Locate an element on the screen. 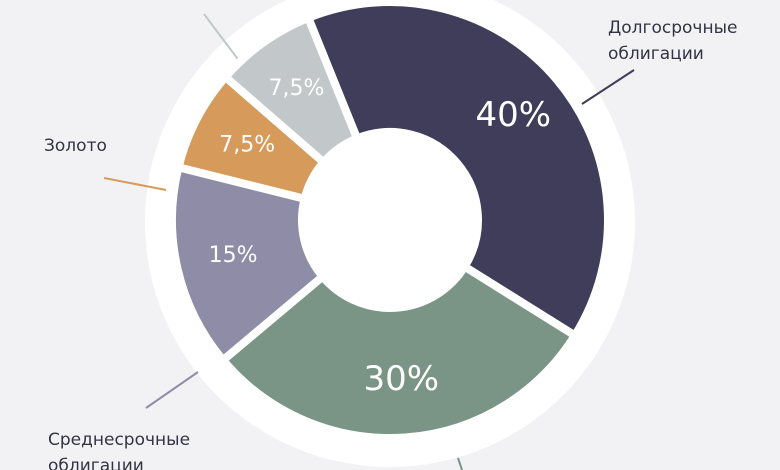 This screenshot has width=780, height=470. category-label: Золото is located at coordinates (75, 146).